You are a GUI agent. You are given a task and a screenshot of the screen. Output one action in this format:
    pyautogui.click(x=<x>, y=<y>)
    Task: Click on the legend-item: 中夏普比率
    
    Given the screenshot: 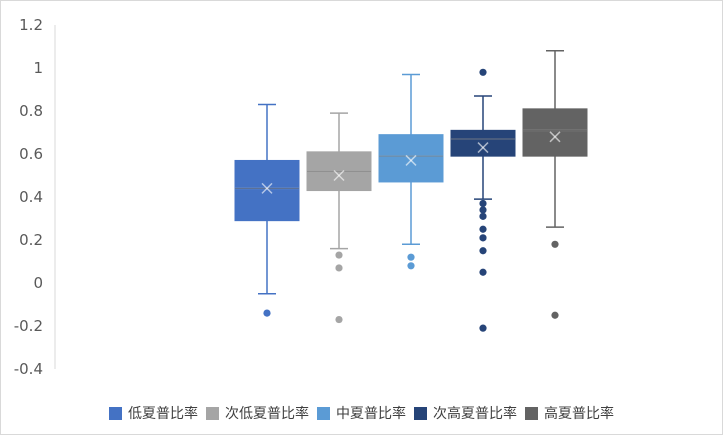 What is the action you would take?
    pyautogui.click(x=361, y=413)
    